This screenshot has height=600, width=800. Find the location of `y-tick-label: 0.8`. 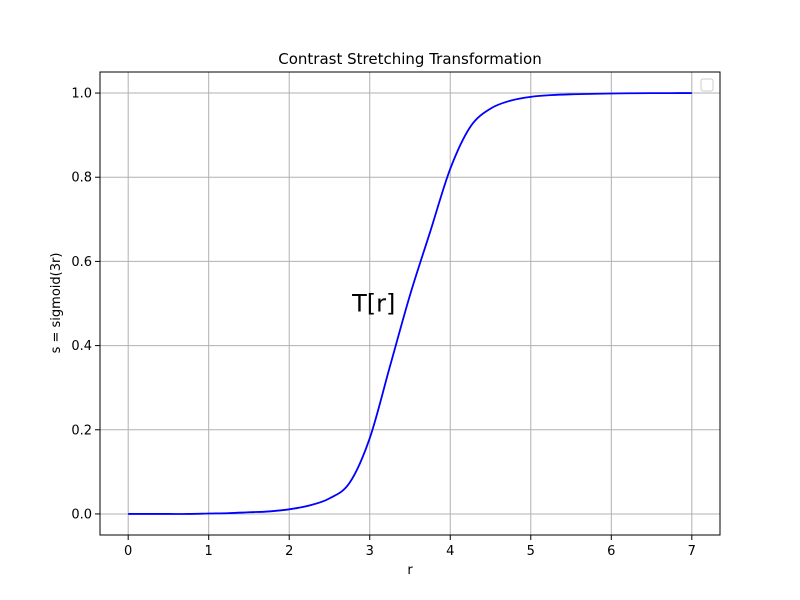

y-tick-label: 0.8 is located at coordinates (81, 178).